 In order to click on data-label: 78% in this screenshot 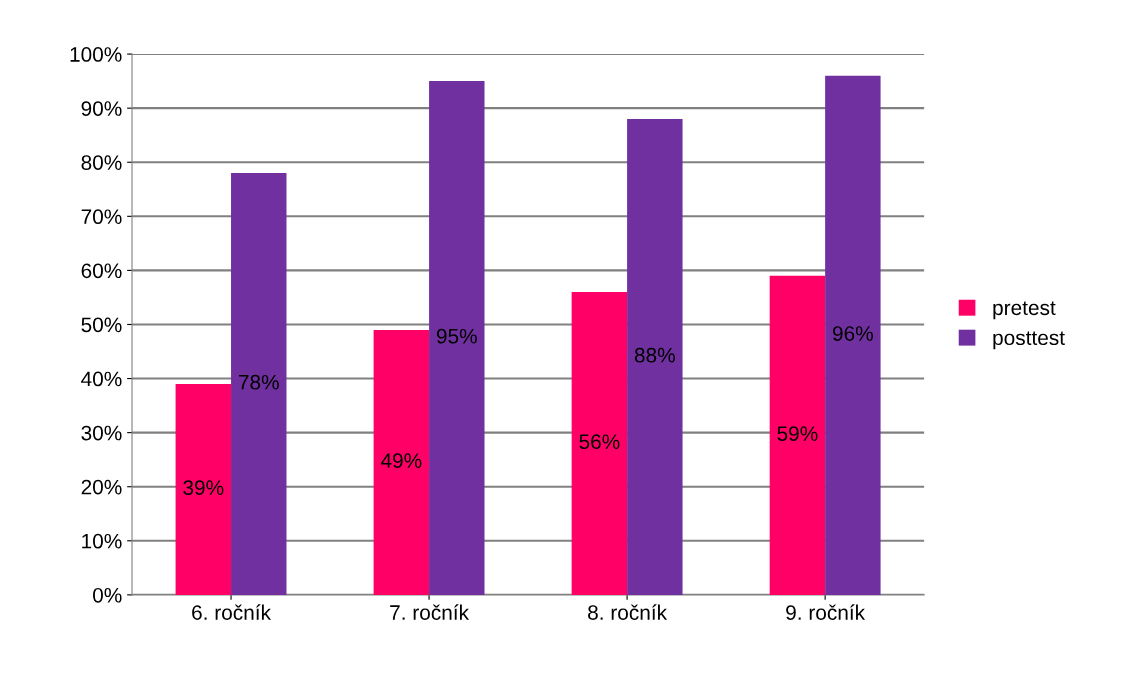, I will do `click(258, 382)`.